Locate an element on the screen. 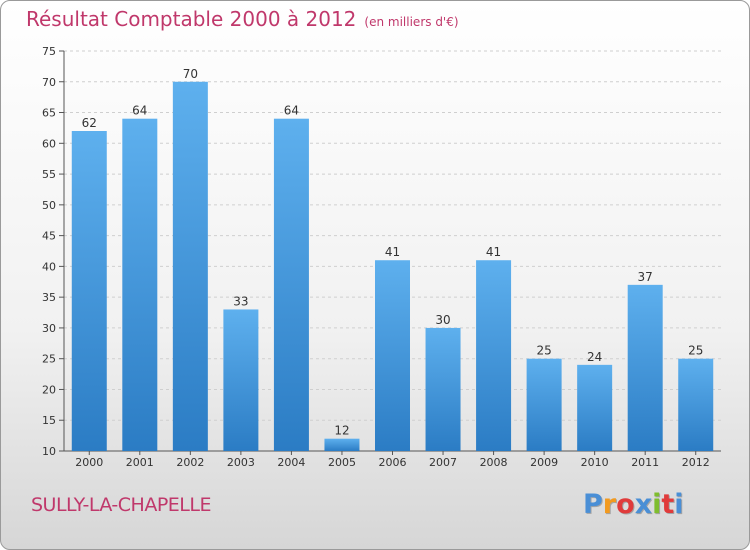 The width and height of the screenshot is (750, 550). value-label-2011: 37 is located at coordinates (645, 277).